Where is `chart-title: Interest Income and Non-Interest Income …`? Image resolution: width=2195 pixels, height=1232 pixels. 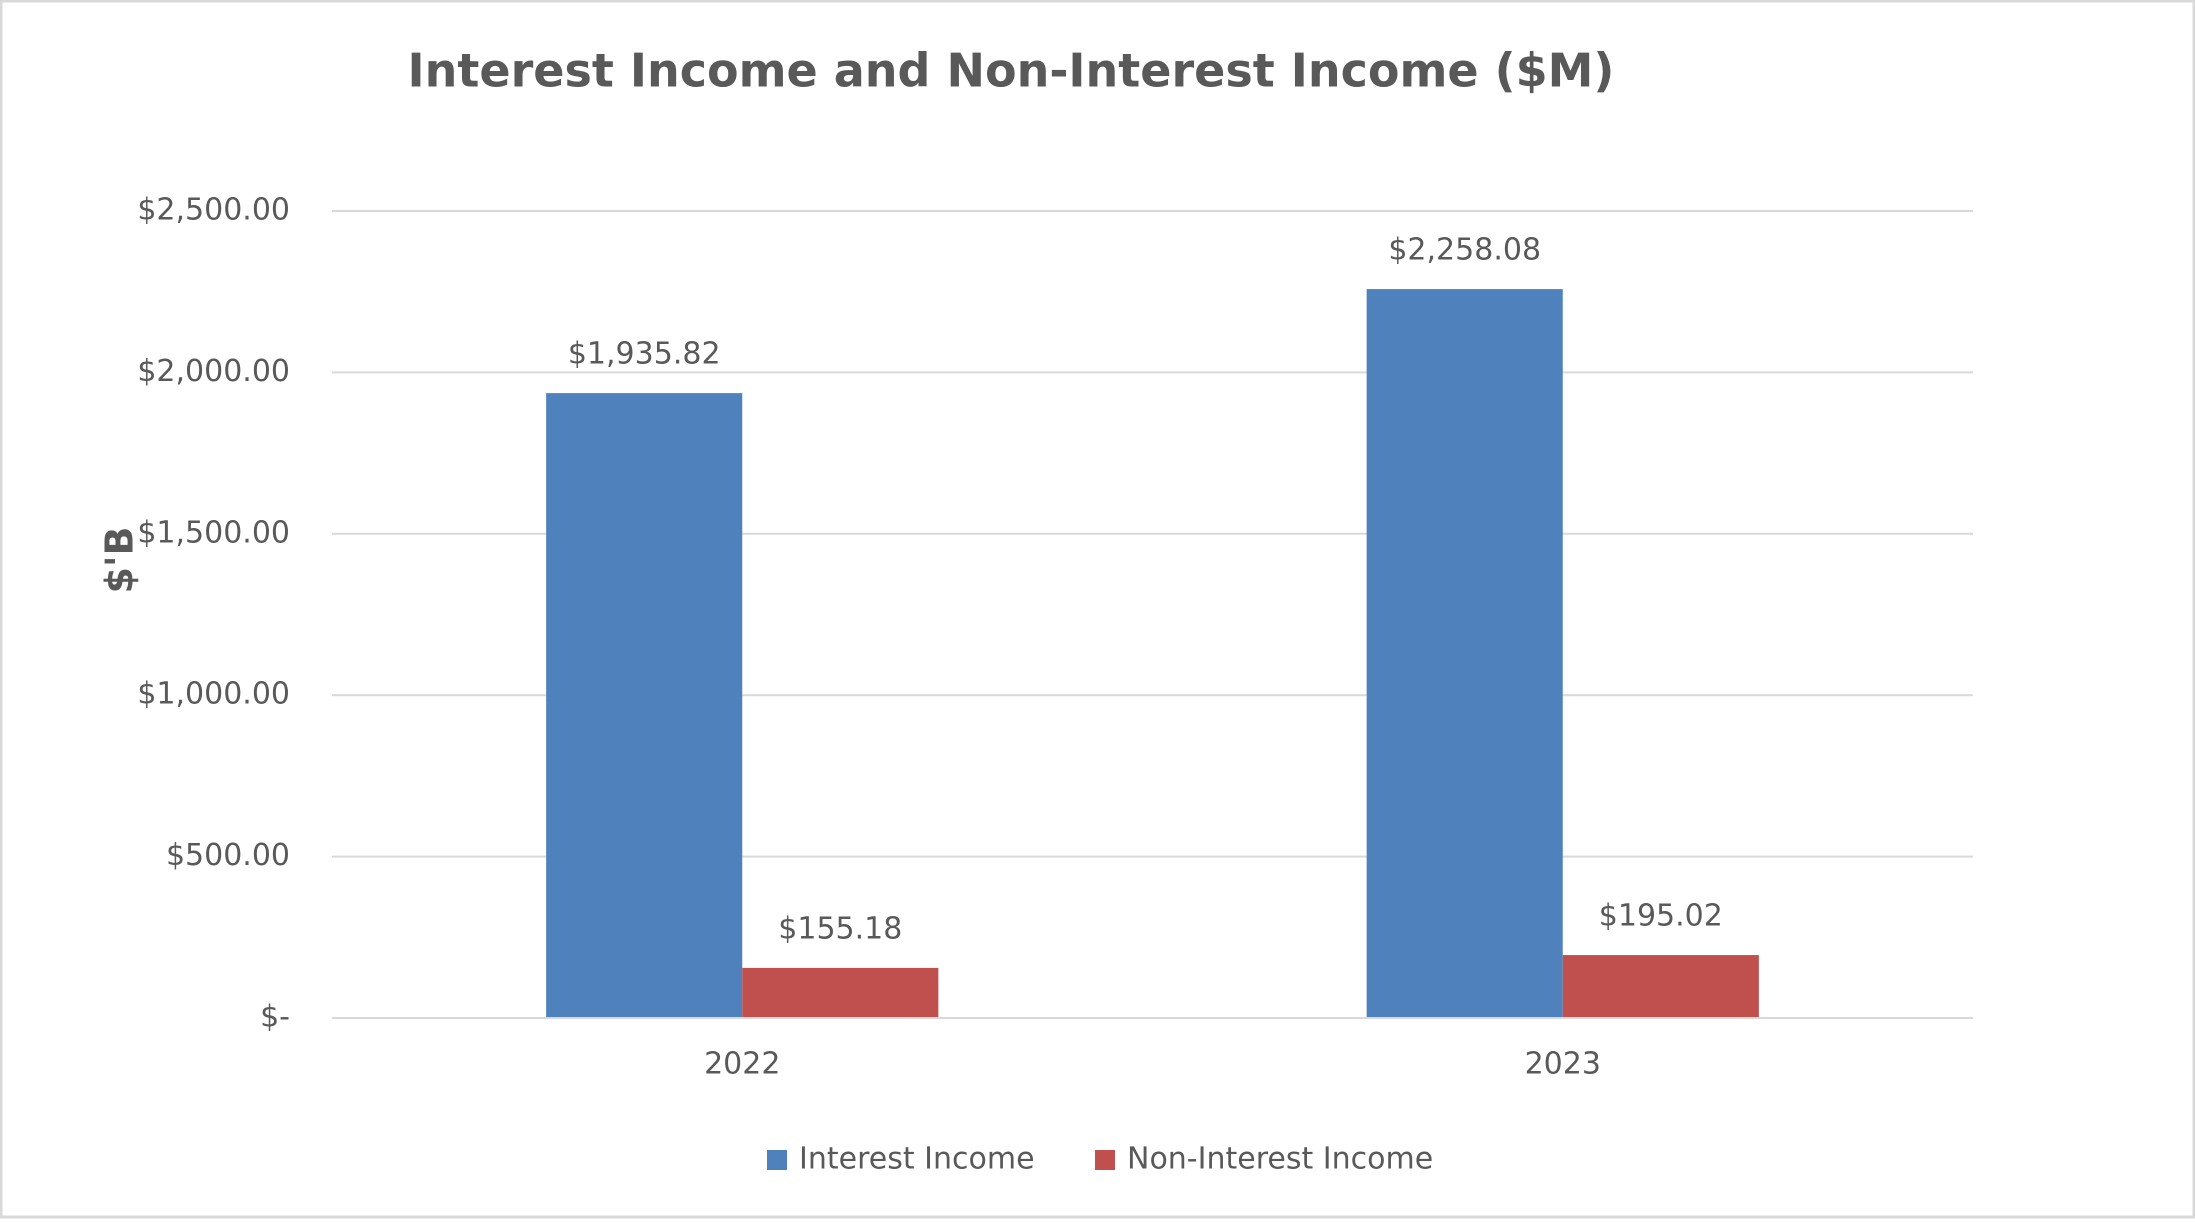
chart-title: Interest Income and Non-Interest Income … is located at coordinates (1011, 71).